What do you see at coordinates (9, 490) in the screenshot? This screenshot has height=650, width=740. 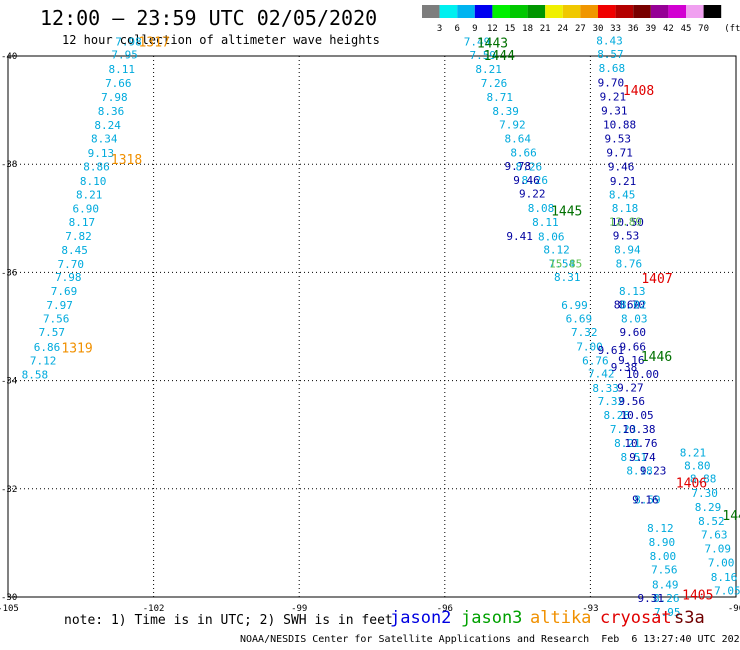 I see `lat-tick-label: -32` at bounding box center [9, 490].